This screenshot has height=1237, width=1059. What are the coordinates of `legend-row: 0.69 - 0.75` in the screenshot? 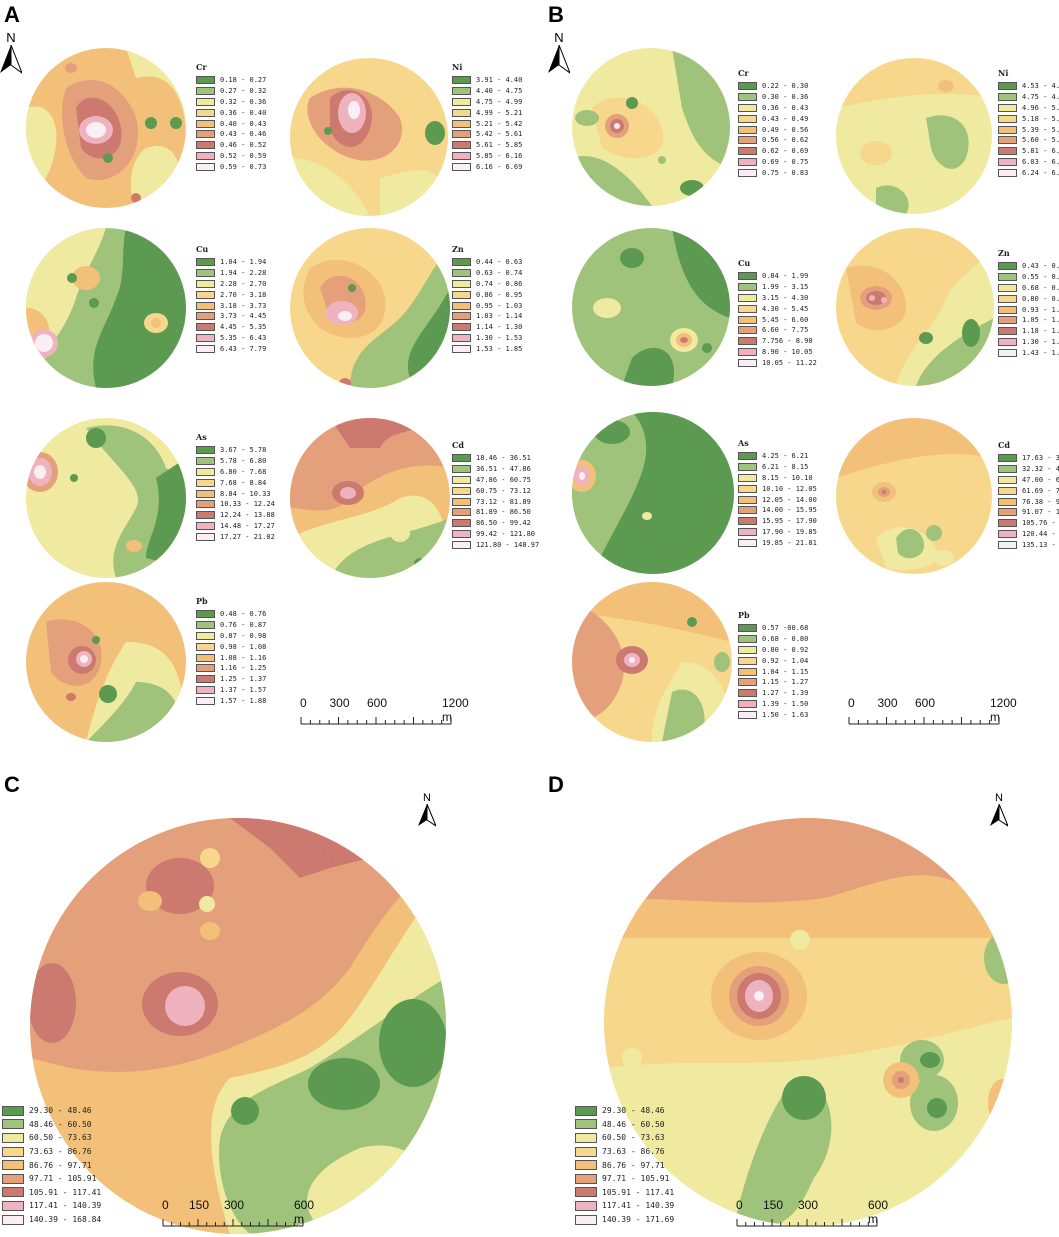 It's located at (773, 162).